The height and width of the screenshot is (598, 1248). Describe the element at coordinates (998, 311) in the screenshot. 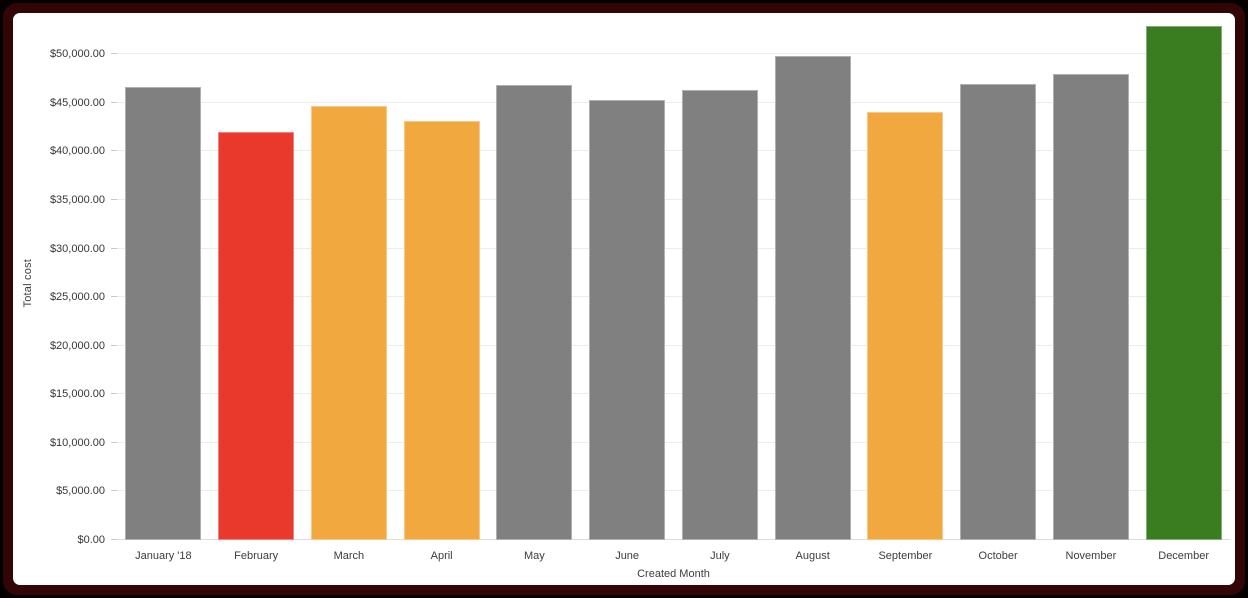

I see `bar-october` at that location.